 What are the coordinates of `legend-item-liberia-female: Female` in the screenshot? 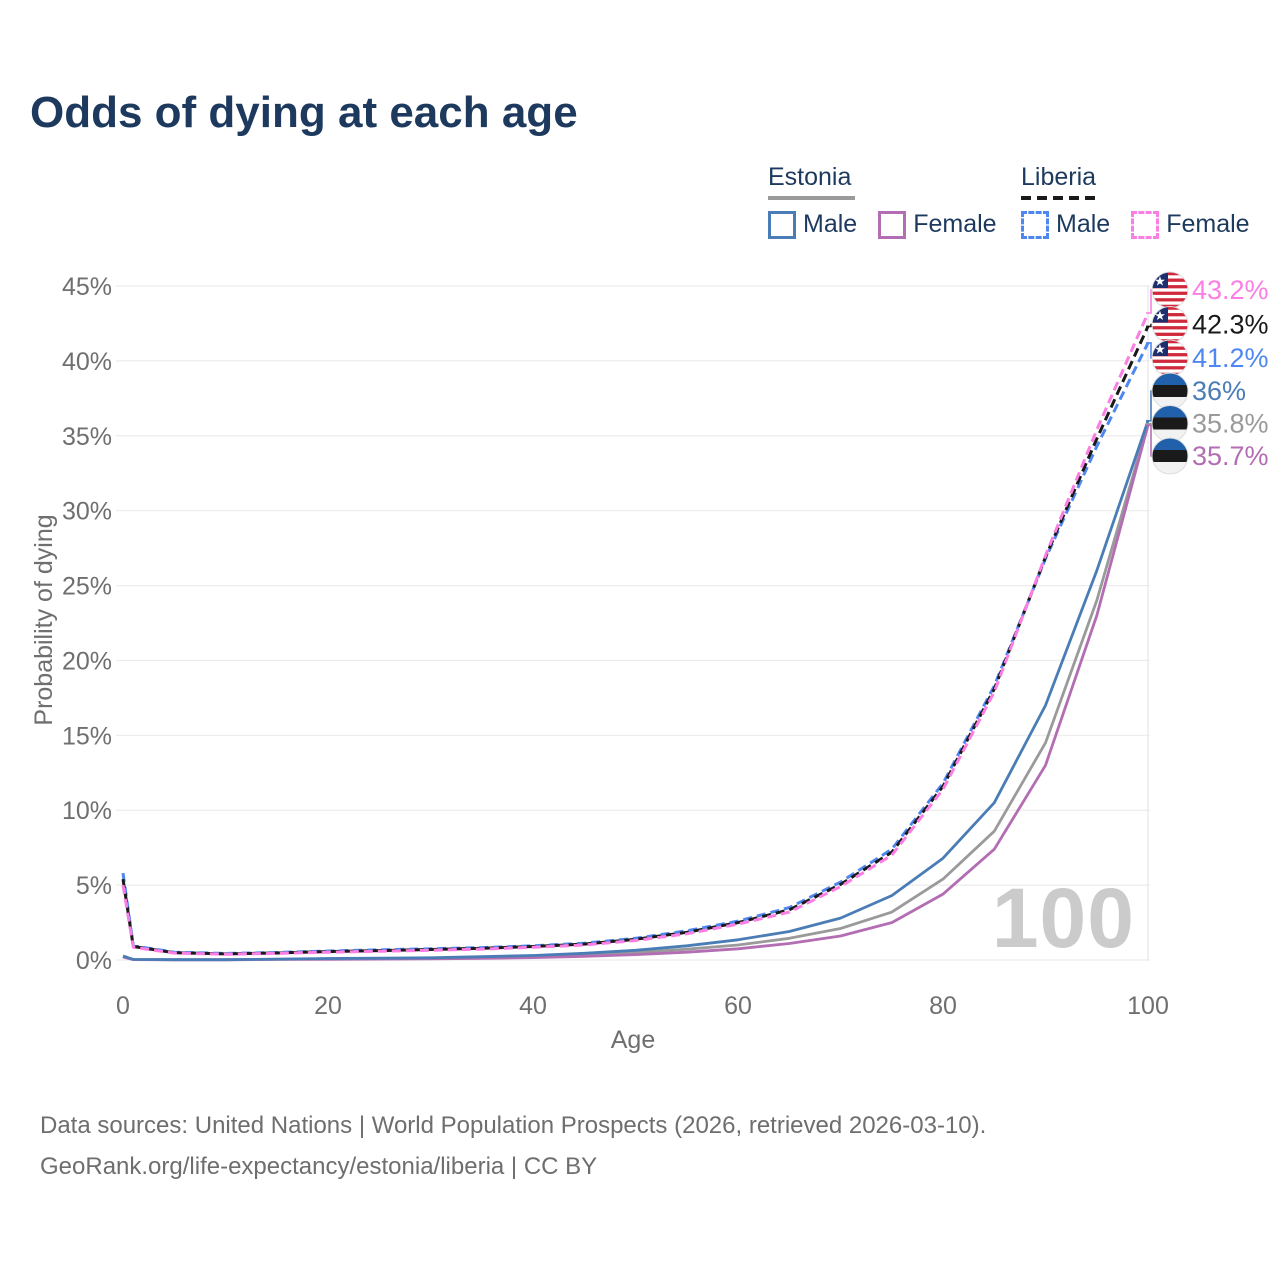 It's located at (1190, 224).